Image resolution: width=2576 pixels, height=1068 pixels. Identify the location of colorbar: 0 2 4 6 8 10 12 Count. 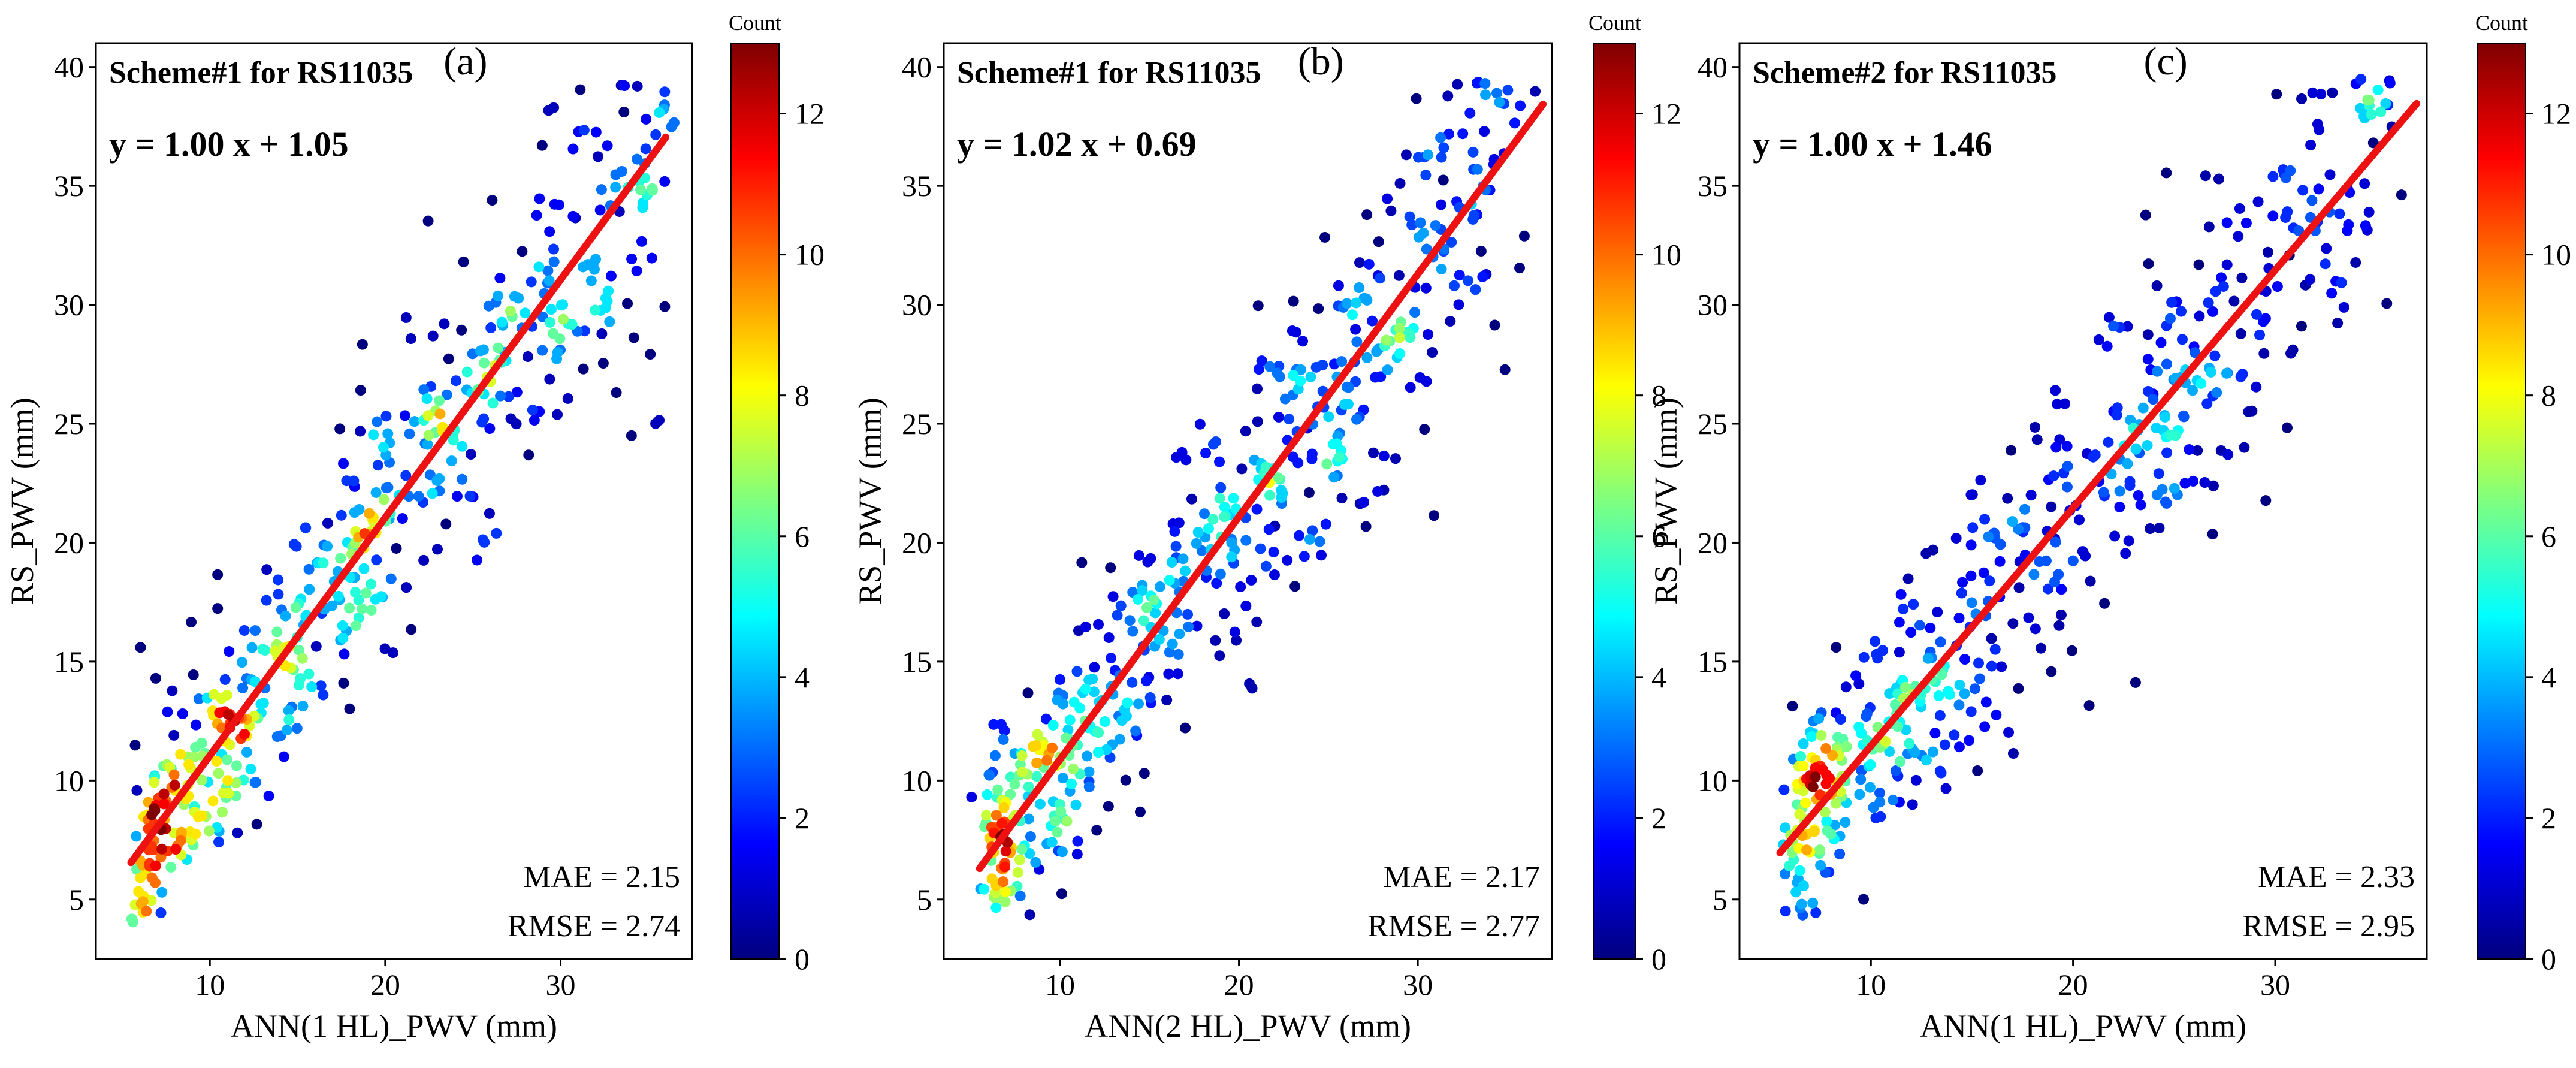
(2523, 493).